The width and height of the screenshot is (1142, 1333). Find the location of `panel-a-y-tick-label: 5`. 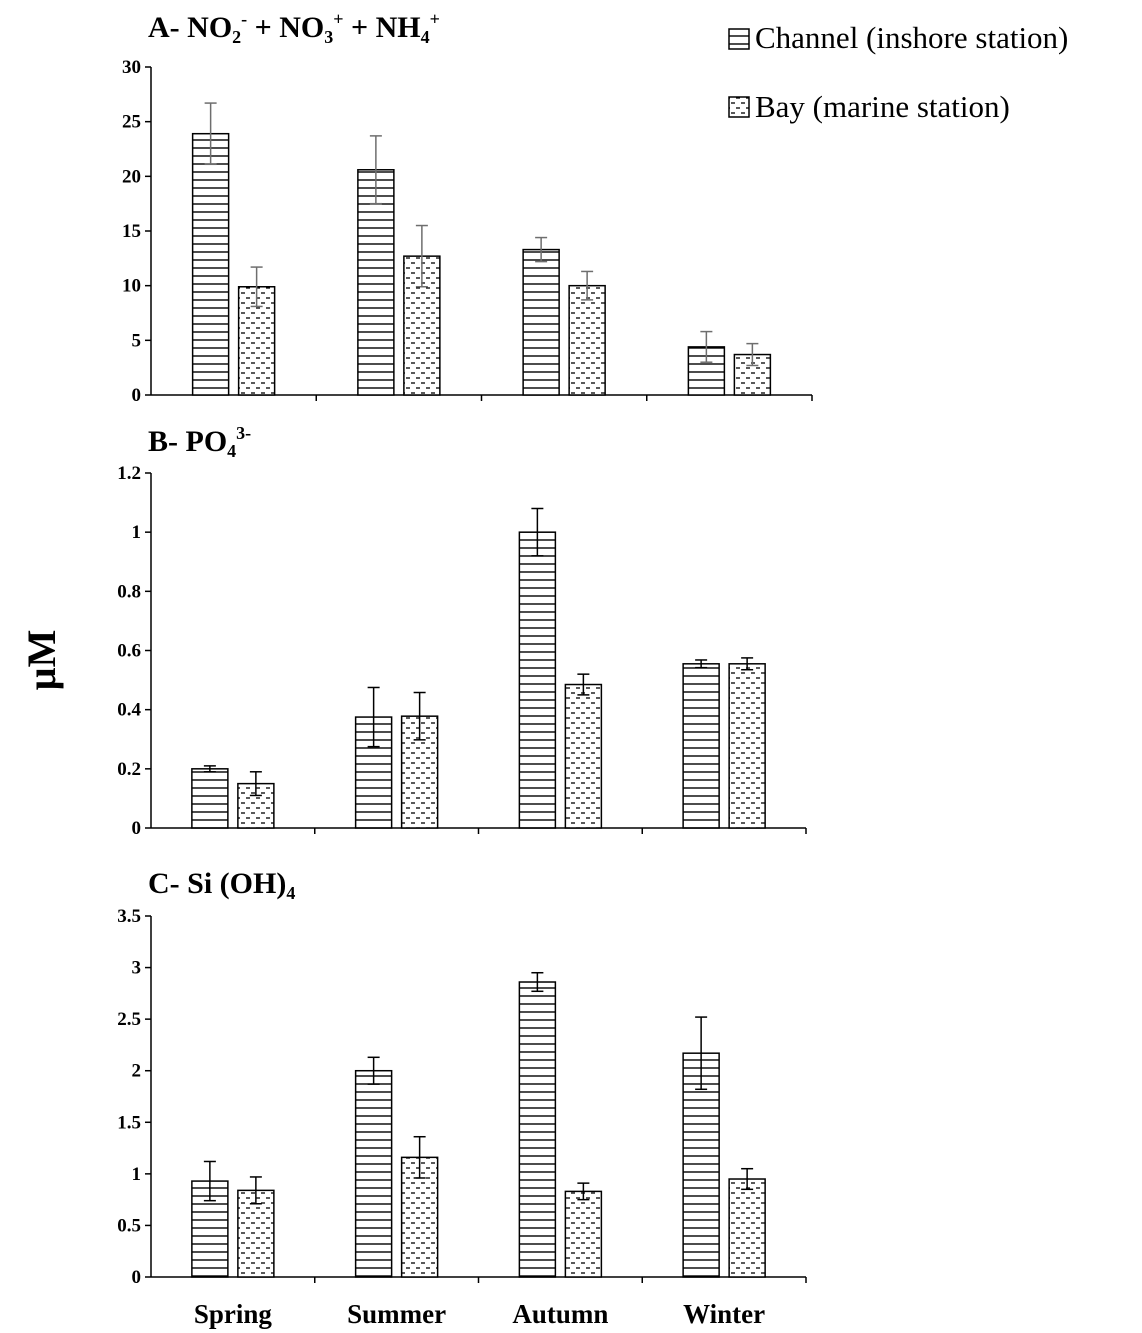

panel-a-y-tick-label: 5 is located at coordinates (137, 340).